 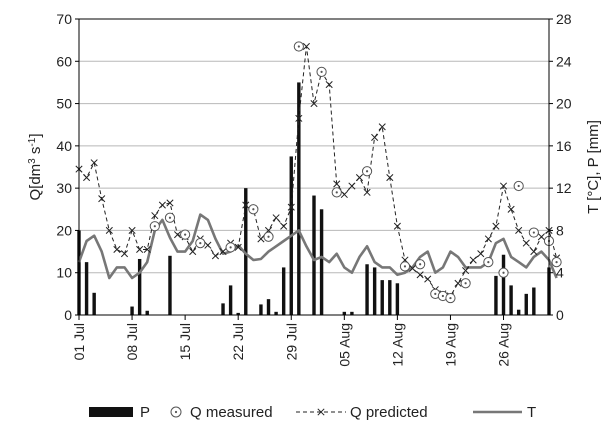 I want to click on legend-q-measured-label: Q measured, so click(x=231, y=412).